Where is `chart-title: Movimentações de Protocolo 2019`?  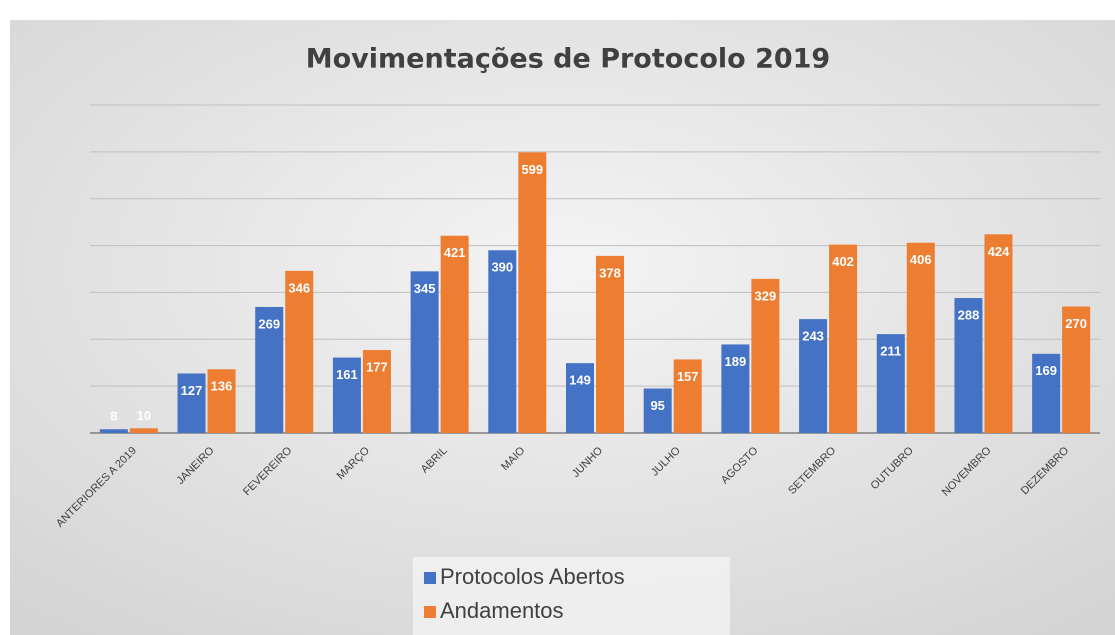
chart-title: Movimentações de Protocolo 2019 is located at coordinates (568, 59).